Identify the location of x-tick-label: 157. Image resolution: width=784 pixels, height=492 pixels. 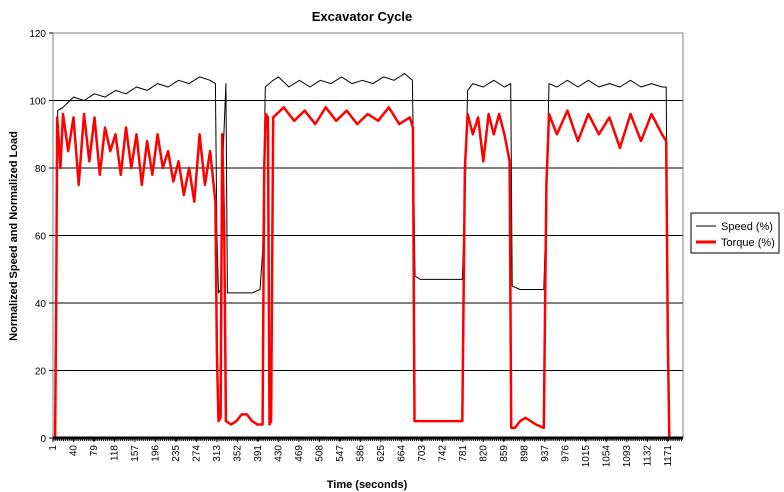
(135, 453).